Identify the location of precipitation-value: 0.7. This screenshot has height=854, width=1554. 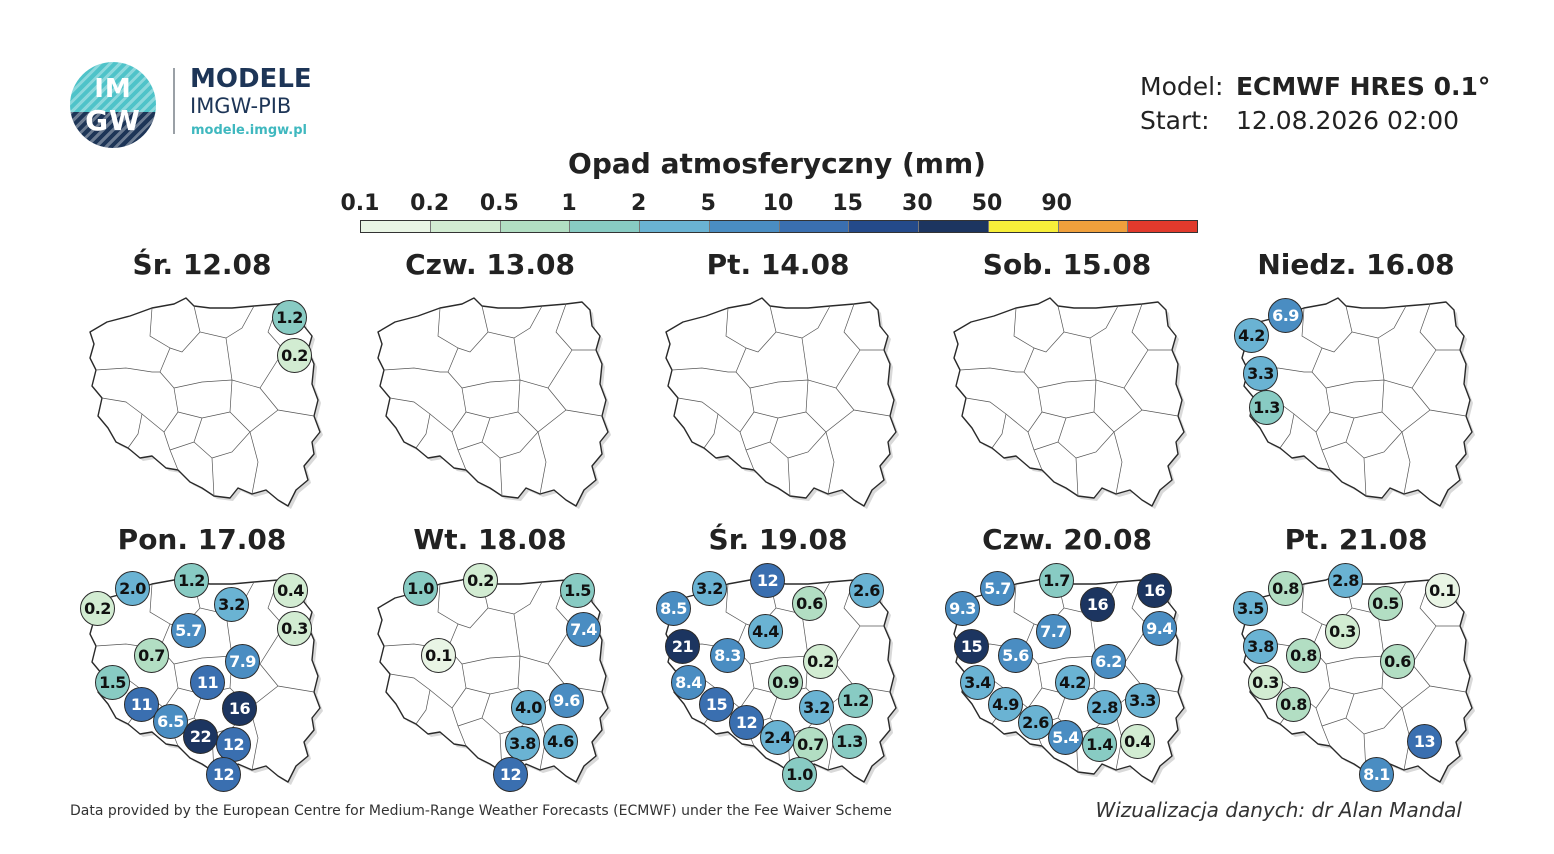
(810, 744).